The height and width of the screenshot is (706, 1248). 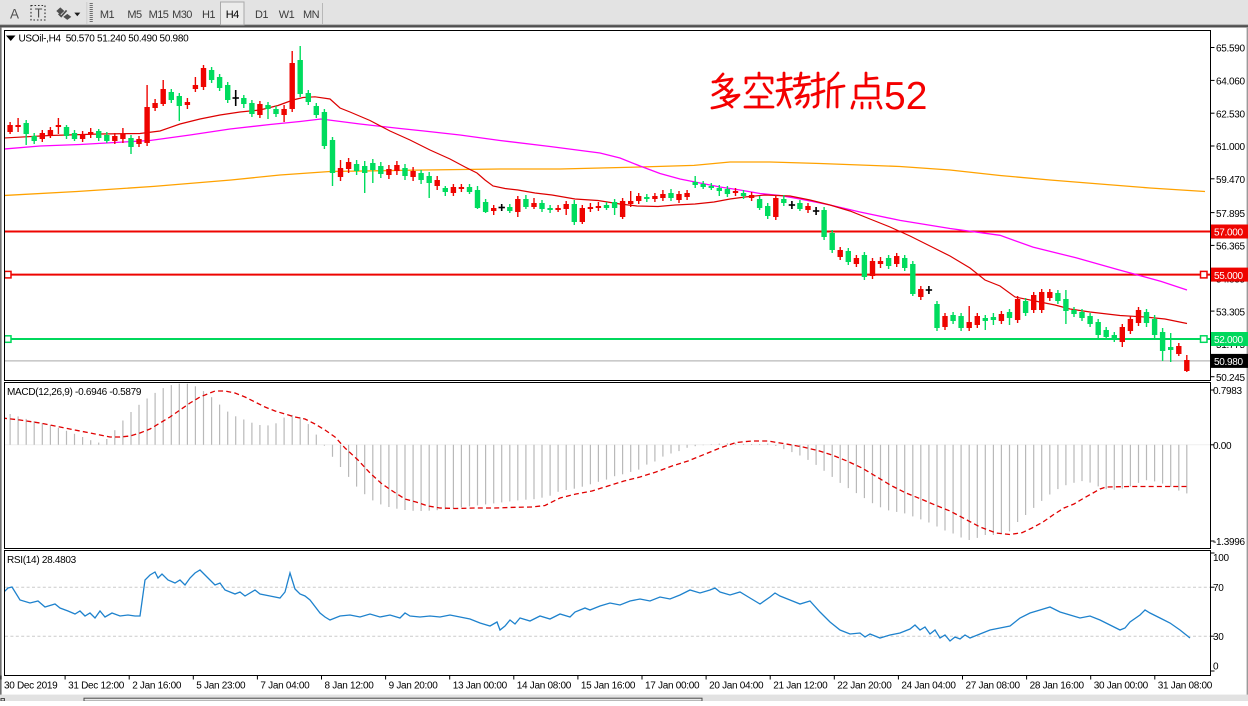 I want to click on svg-text: MACD(12,26,9) -0.6946 -0.5879, so click(x=74, y=392).